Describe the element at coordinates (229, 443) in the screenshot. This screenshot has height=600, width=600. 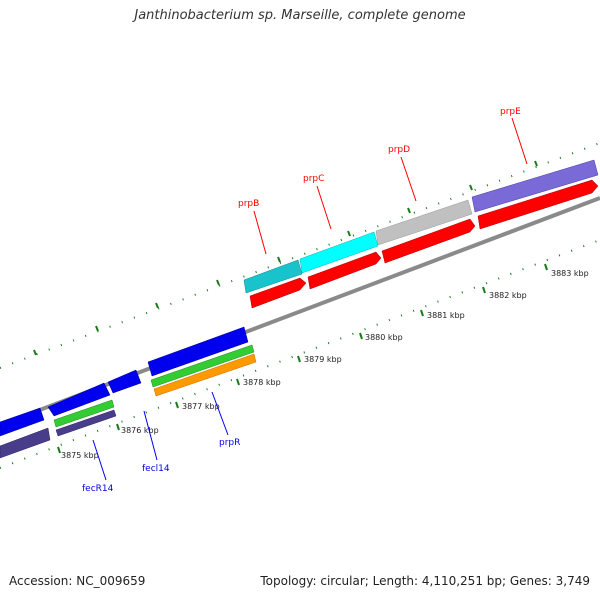
I see `gene-label-prpR: prpR` at that location.